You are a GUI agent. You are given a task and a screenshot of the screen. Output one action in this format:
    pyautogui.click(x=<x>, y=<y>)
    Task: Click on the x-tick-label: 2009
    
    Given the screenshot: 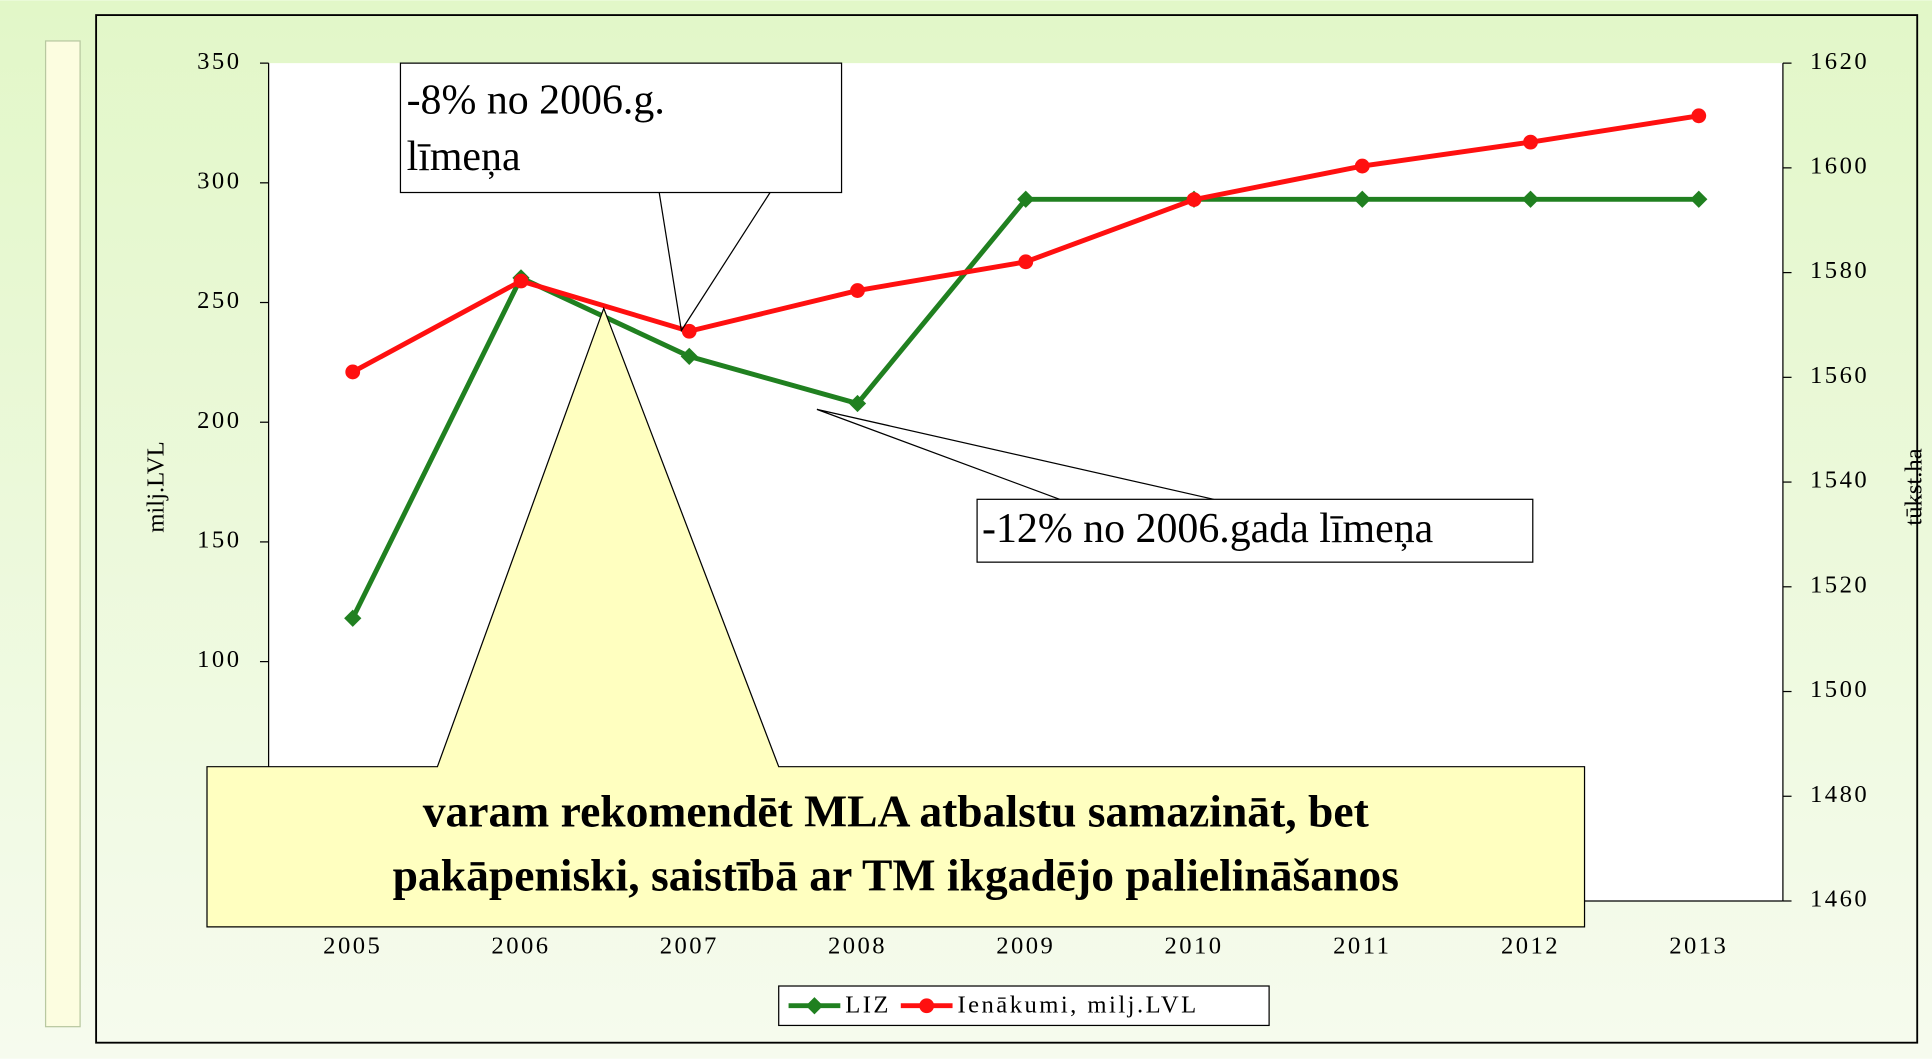 What is the action you would take?
    pyautogui.click(x=1025, y=945)
    